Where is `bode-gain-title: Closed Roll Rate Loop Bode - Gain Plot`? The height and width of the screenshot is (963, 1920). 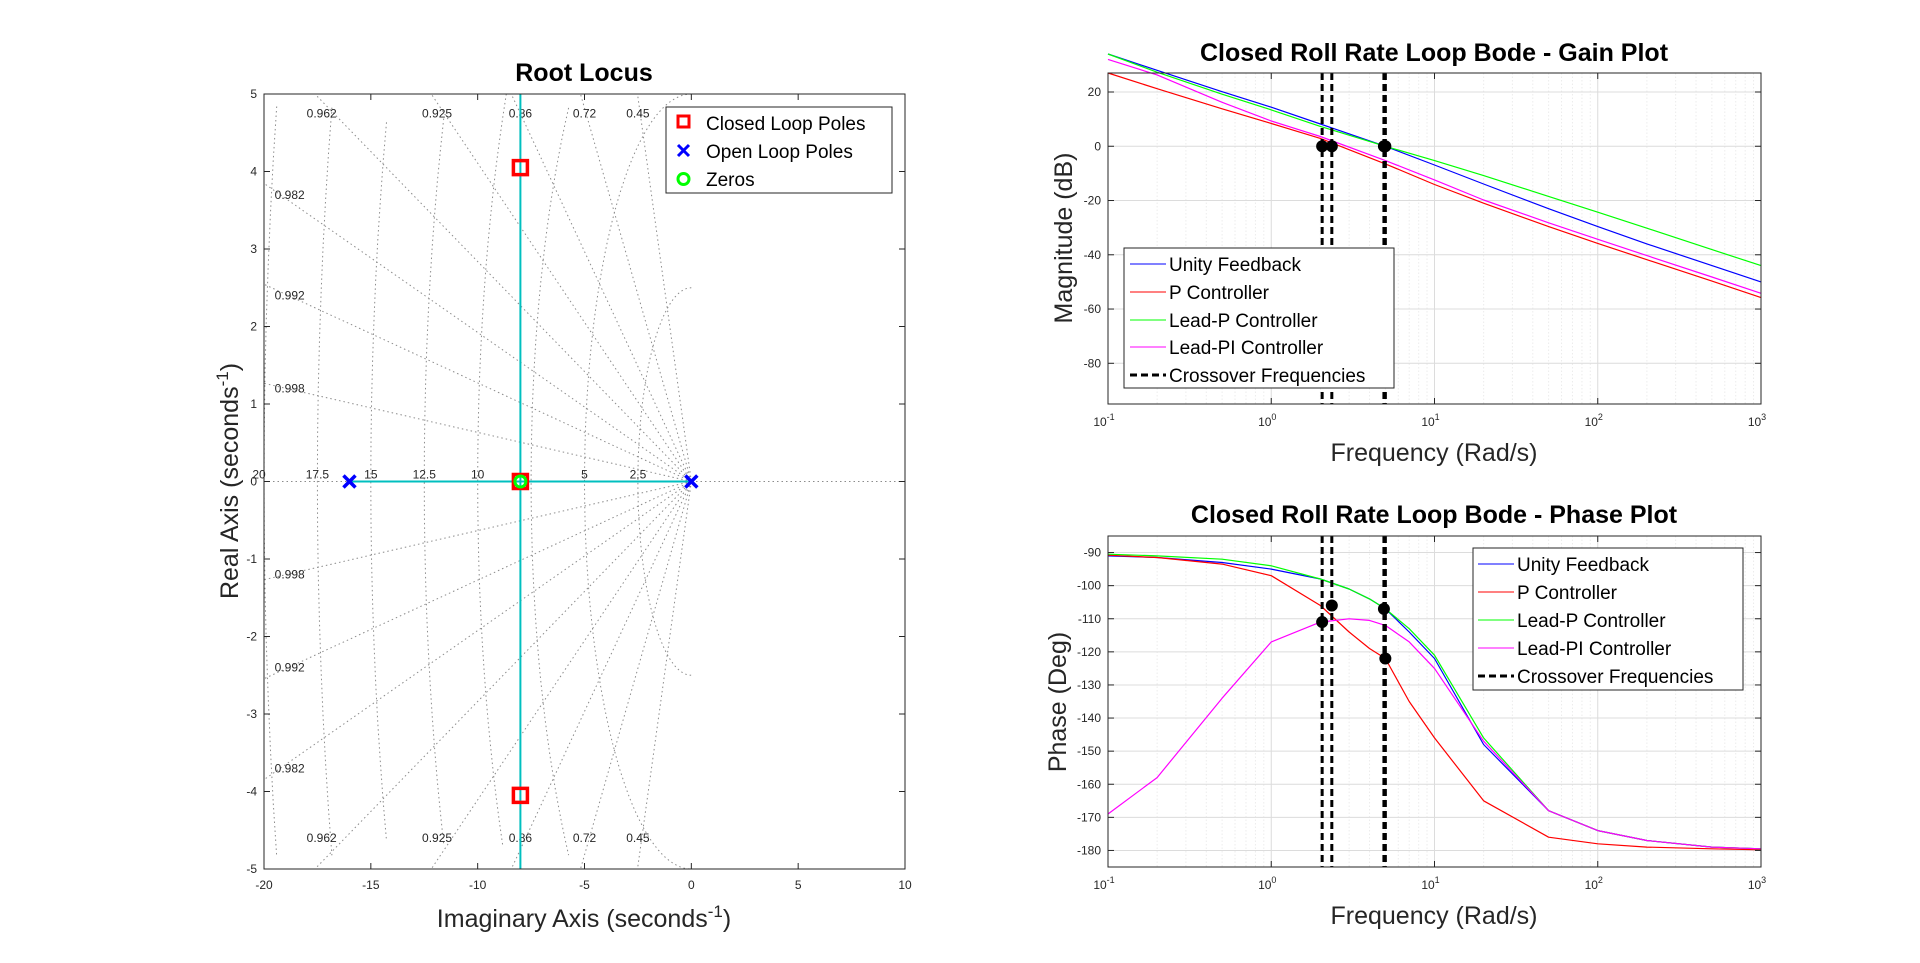
bode-gain-title: Closed Roll Rate Loop Bode - Gain Plot is located at coordinates (1434, 53).